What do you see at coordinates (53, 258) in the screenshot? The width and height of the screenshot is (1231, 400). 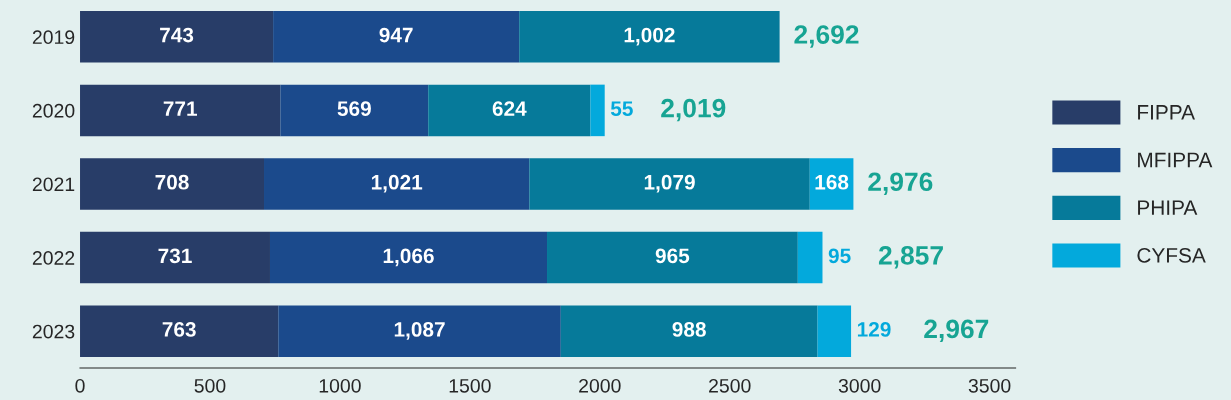 I see `y-tick-label: 2022` at bounding box center [53, 258].